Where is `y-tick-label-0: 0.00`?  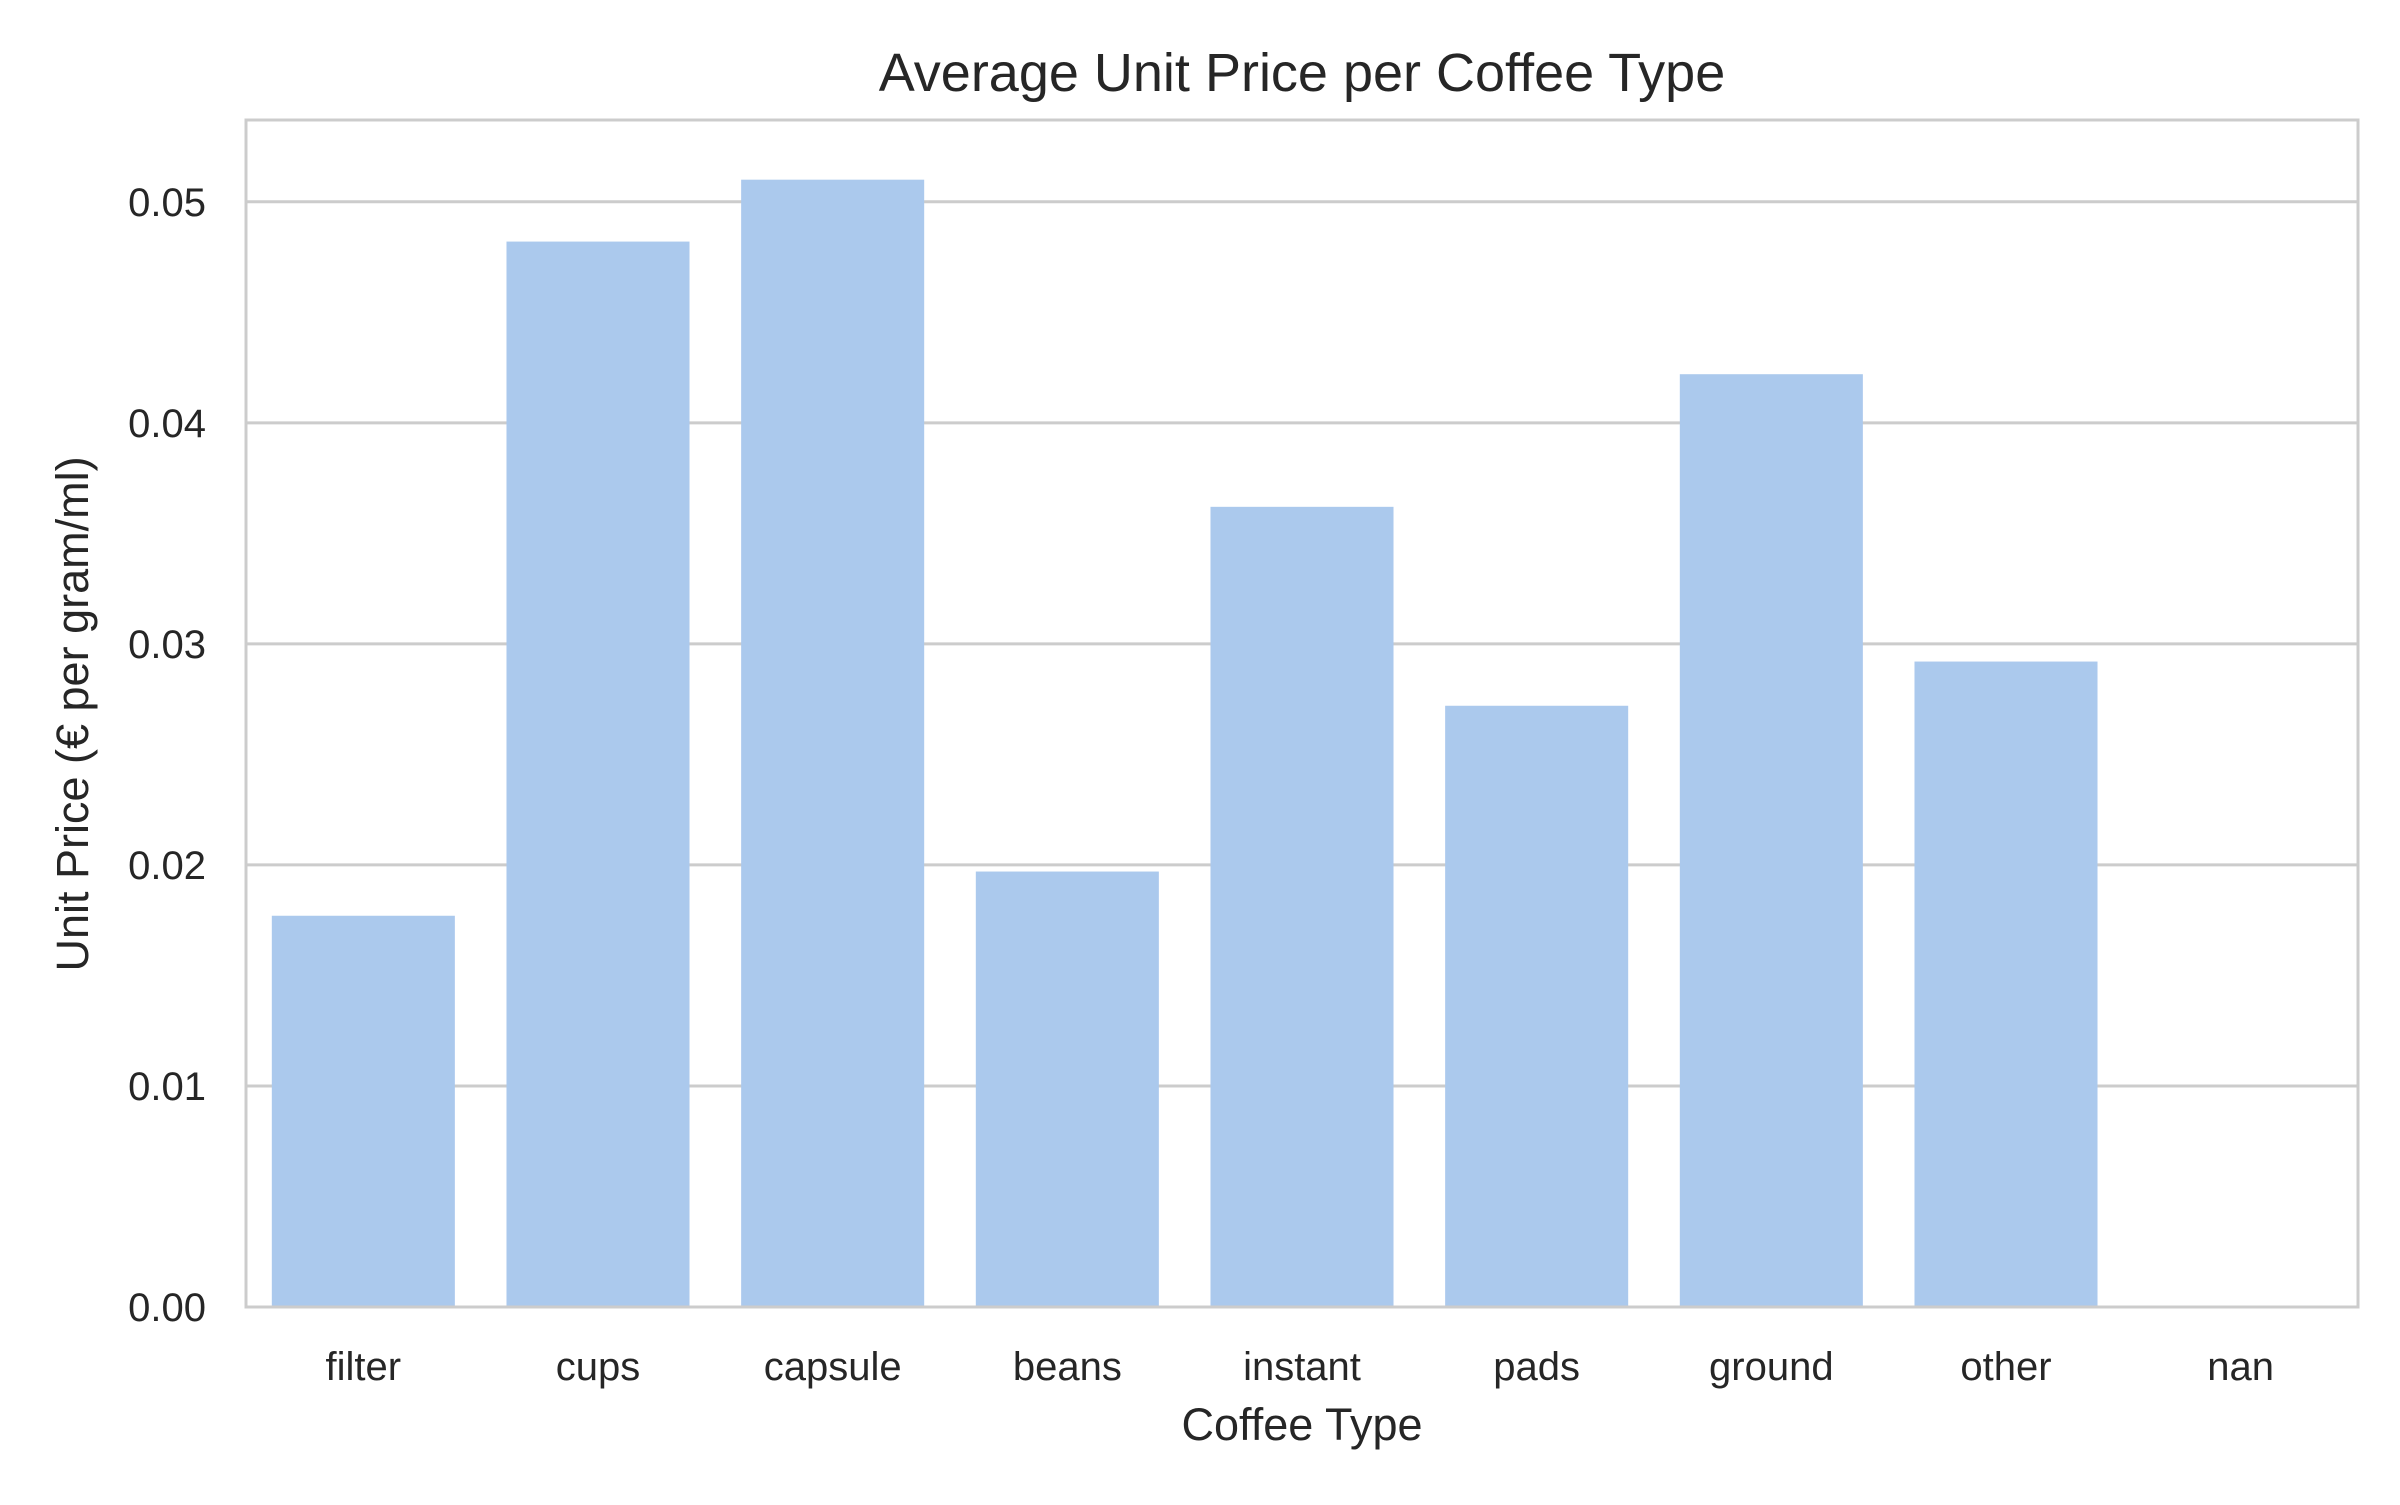
y-tick-label-0: 0.00 is located at coordinates (167, 1308).